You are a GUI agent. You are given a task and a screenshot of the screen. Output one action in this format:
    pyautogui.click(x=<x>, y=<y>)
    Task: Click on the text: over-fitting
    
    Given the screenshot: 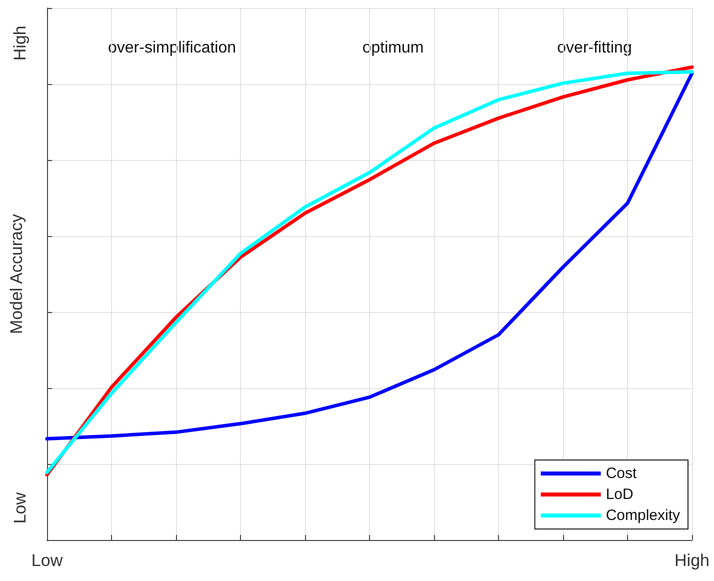 What is the action you would take?
    pyautogui.click(x=594, y=47)
    